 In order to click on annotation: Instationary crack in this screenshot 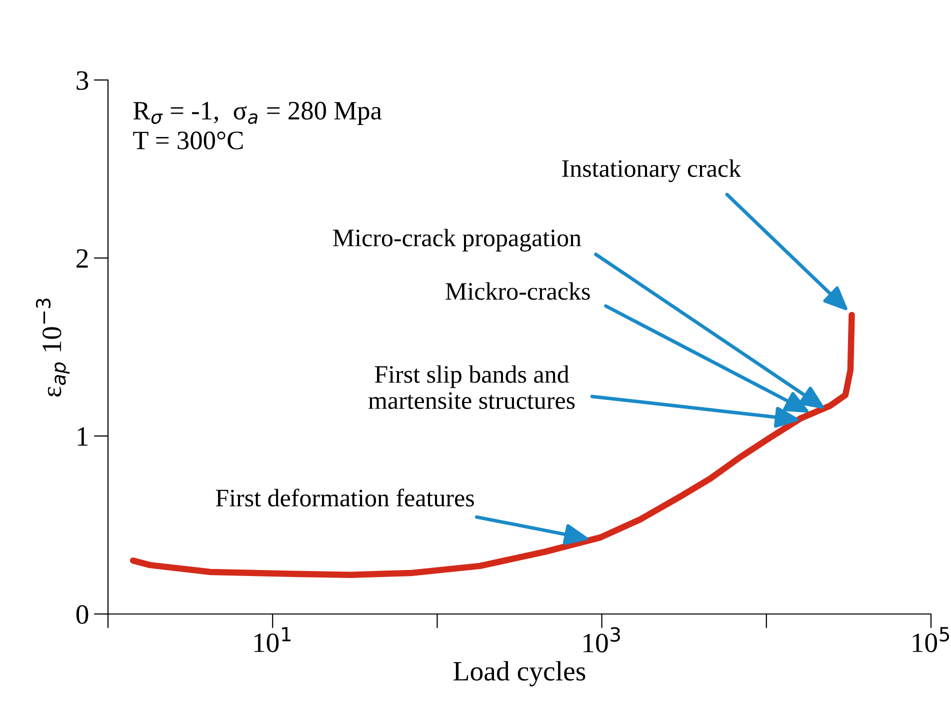, I will do `click(652, 170)`.